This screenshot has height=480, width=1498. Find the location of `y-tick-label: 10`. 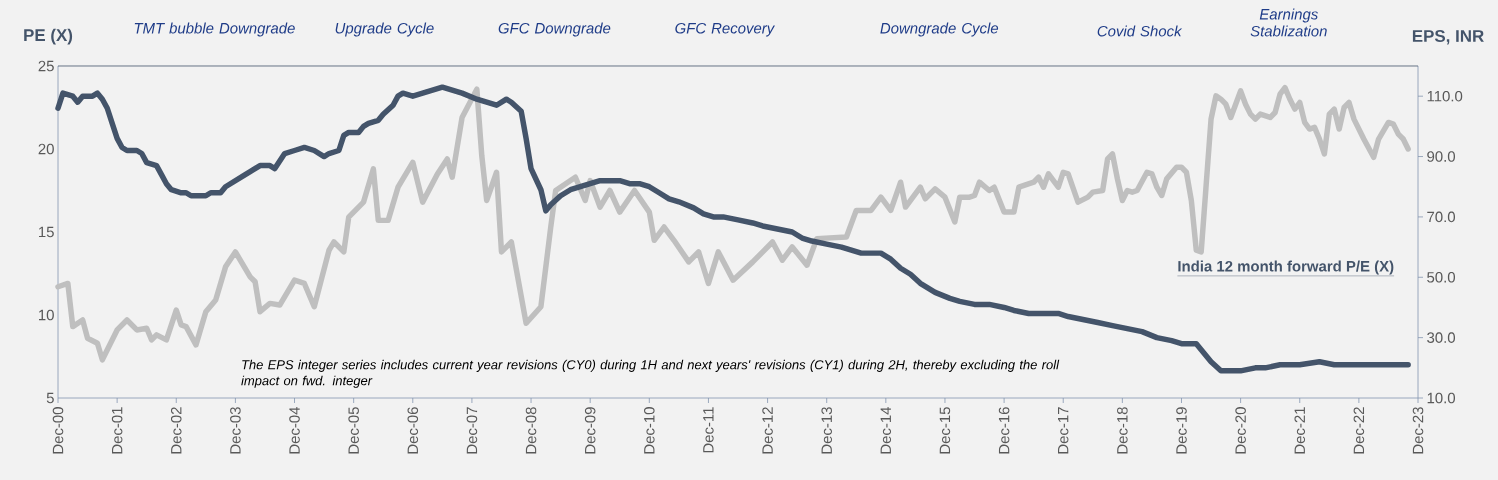

y-tick-label: 10 is located at coordinates (46, 315).